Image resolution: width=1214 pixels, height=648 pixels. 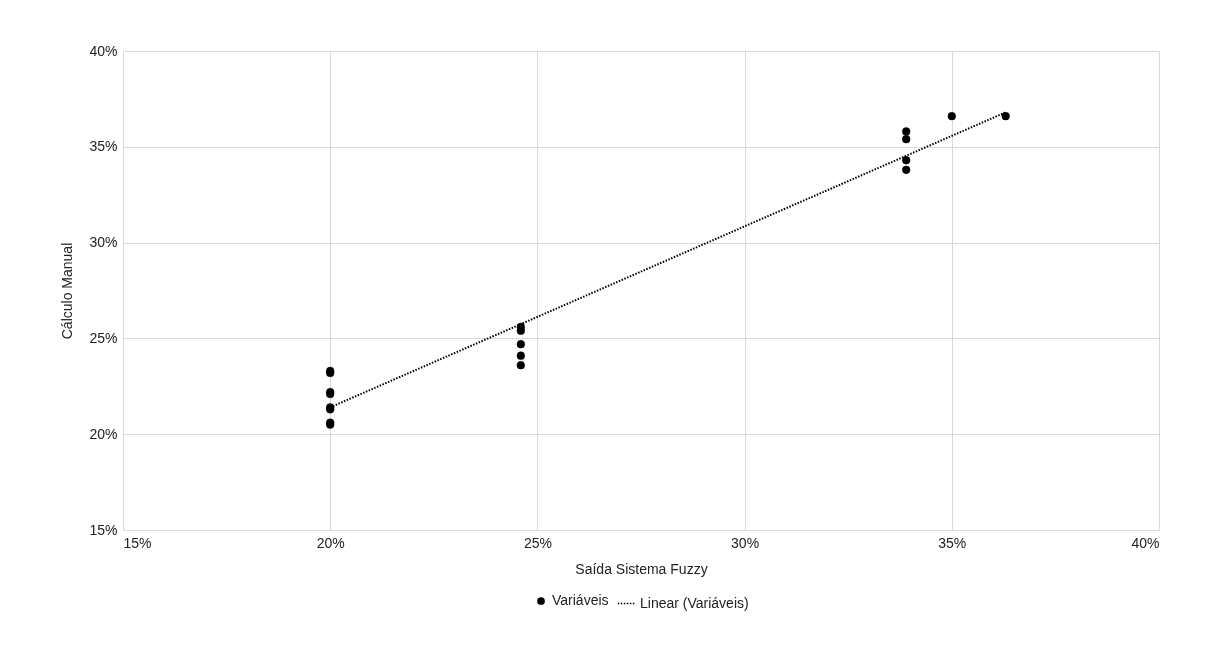 I want to click on x-tick-label: 25%, so click(x=537, y=542).